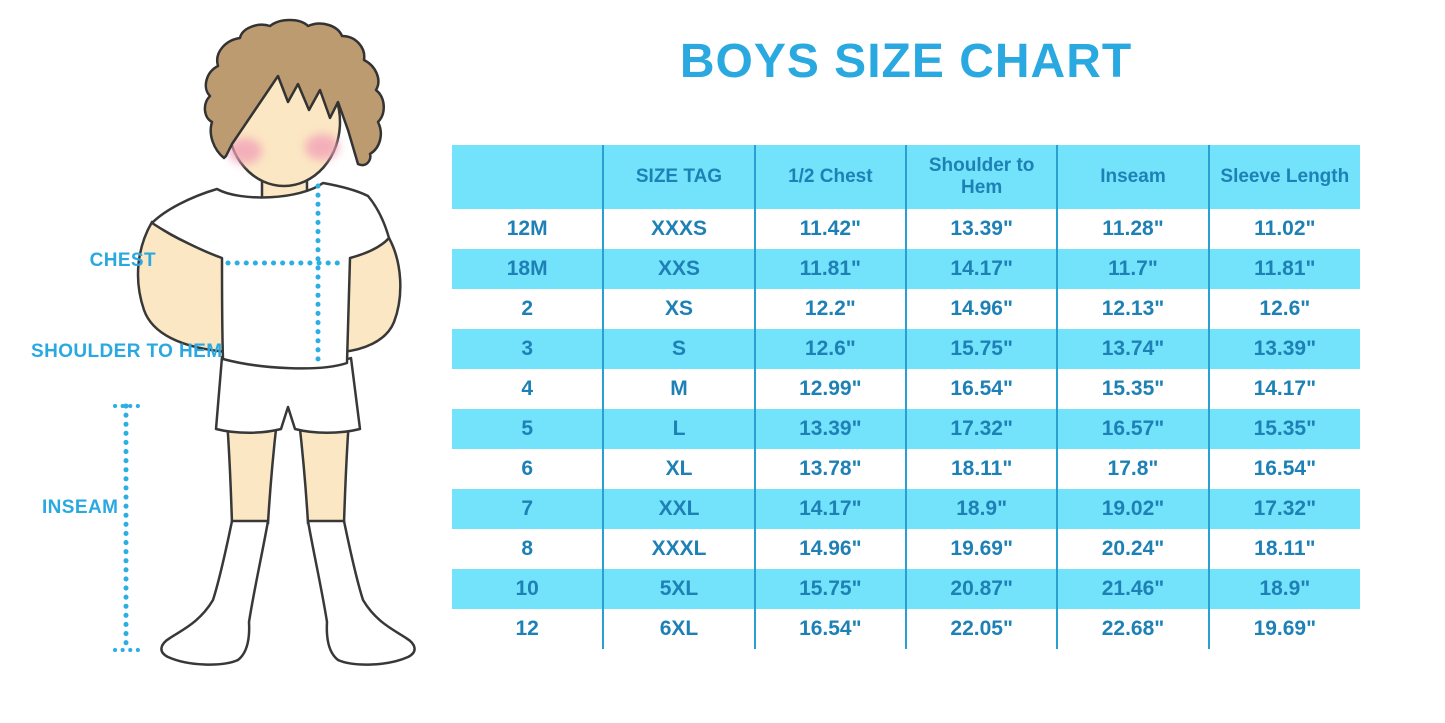 This screenshot has height=723, width=1445. Describe the element at coordinates (1132, 429) in the screenshot. I see `cell-inseam: 16.57"` at that location.